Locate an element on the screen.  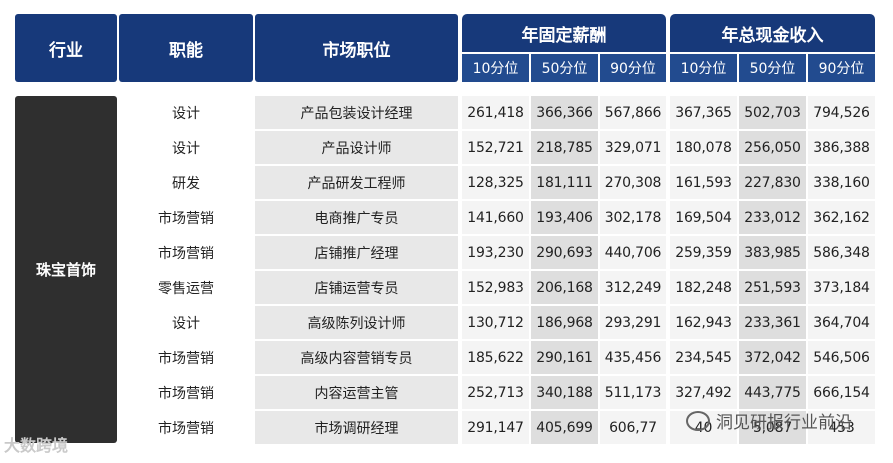
header-function: 职能 is located at coordinates (186, 48).